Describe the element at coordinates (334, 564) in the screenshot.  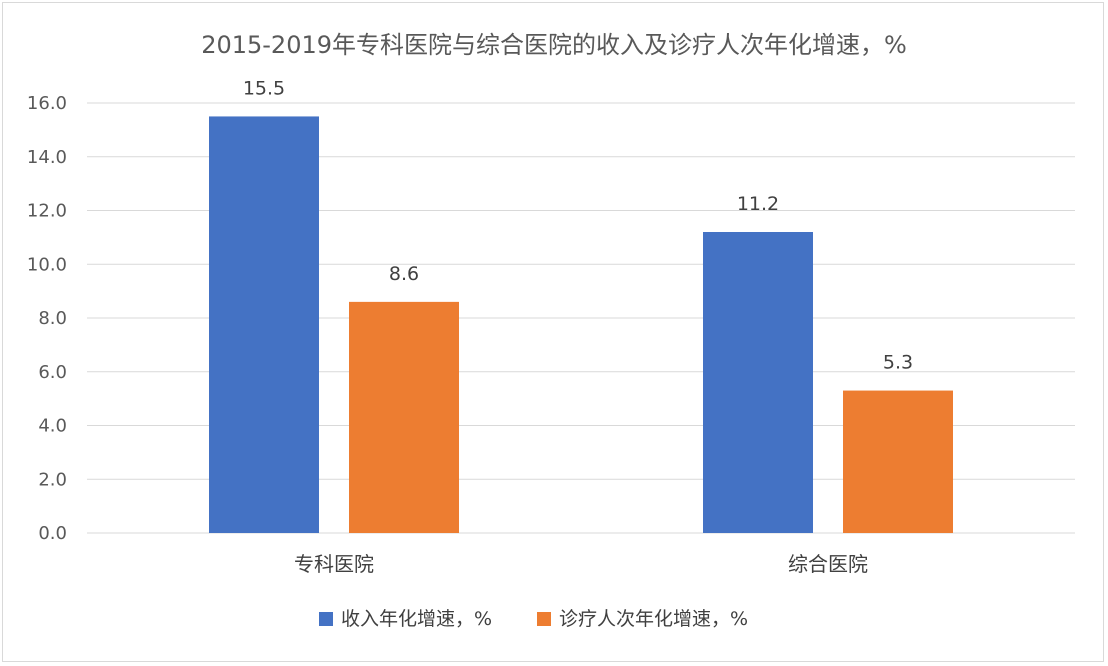
I see `x-category-label: 专科医院` at that location.